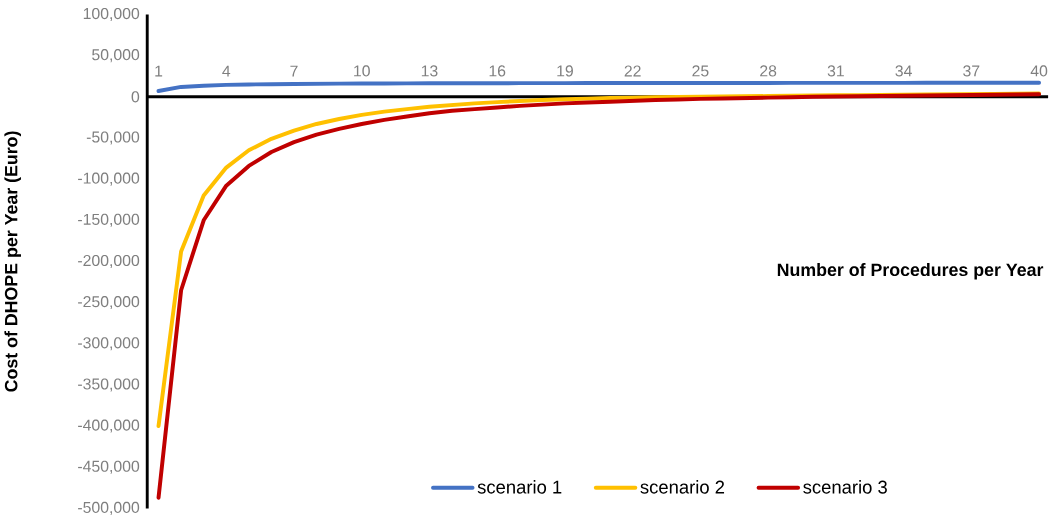 The height and width of the screenshot is (526, 1056). I want to click on y-tick-label: -50,000, so click(113, 138).